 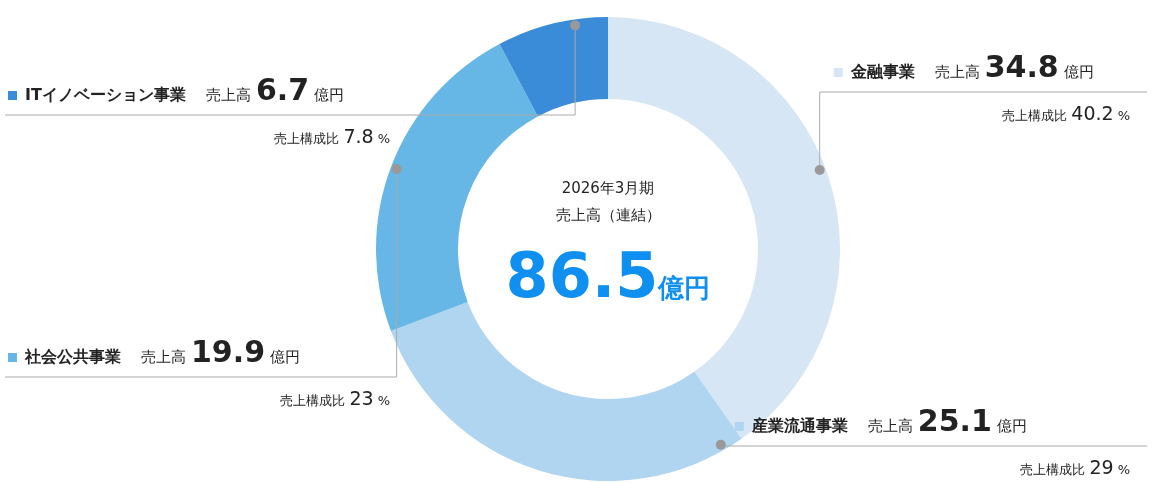 I want to click on legend-label: 金融事業, so click(x=882, y=71).